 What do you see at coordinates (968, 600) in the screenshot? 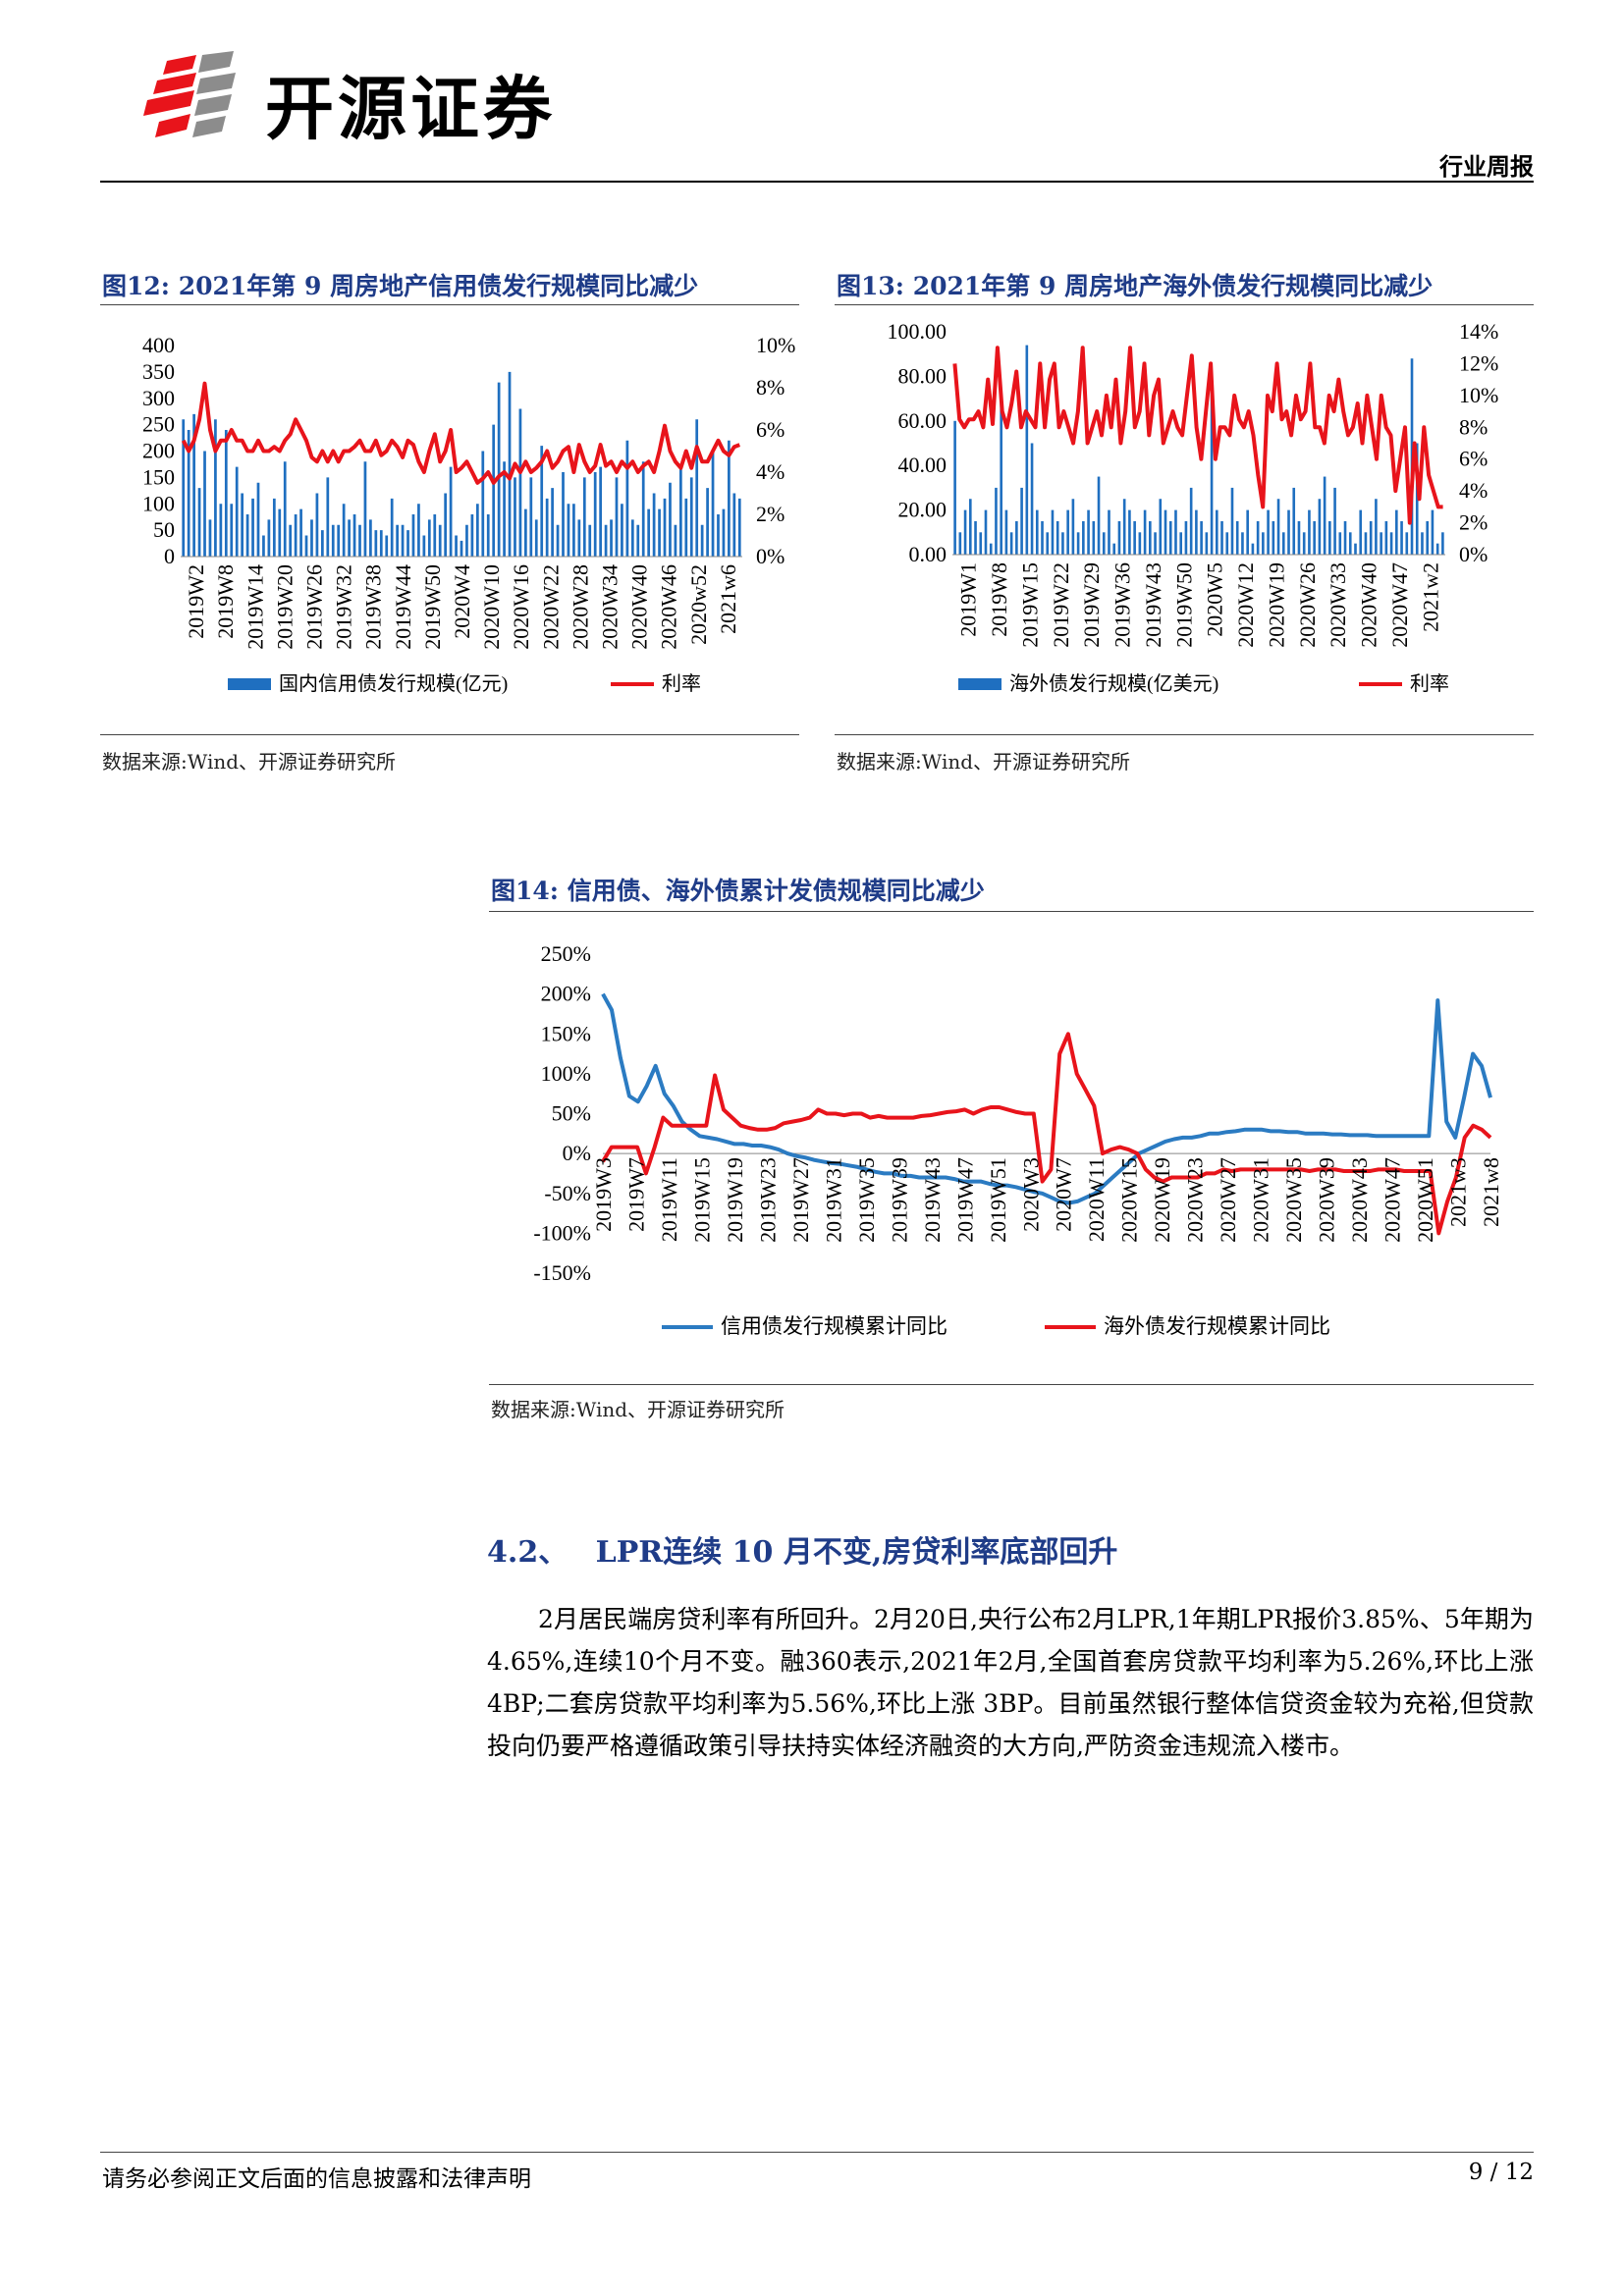
I see `x-tick-label: 2019W1` at bounding box center [968, 600].